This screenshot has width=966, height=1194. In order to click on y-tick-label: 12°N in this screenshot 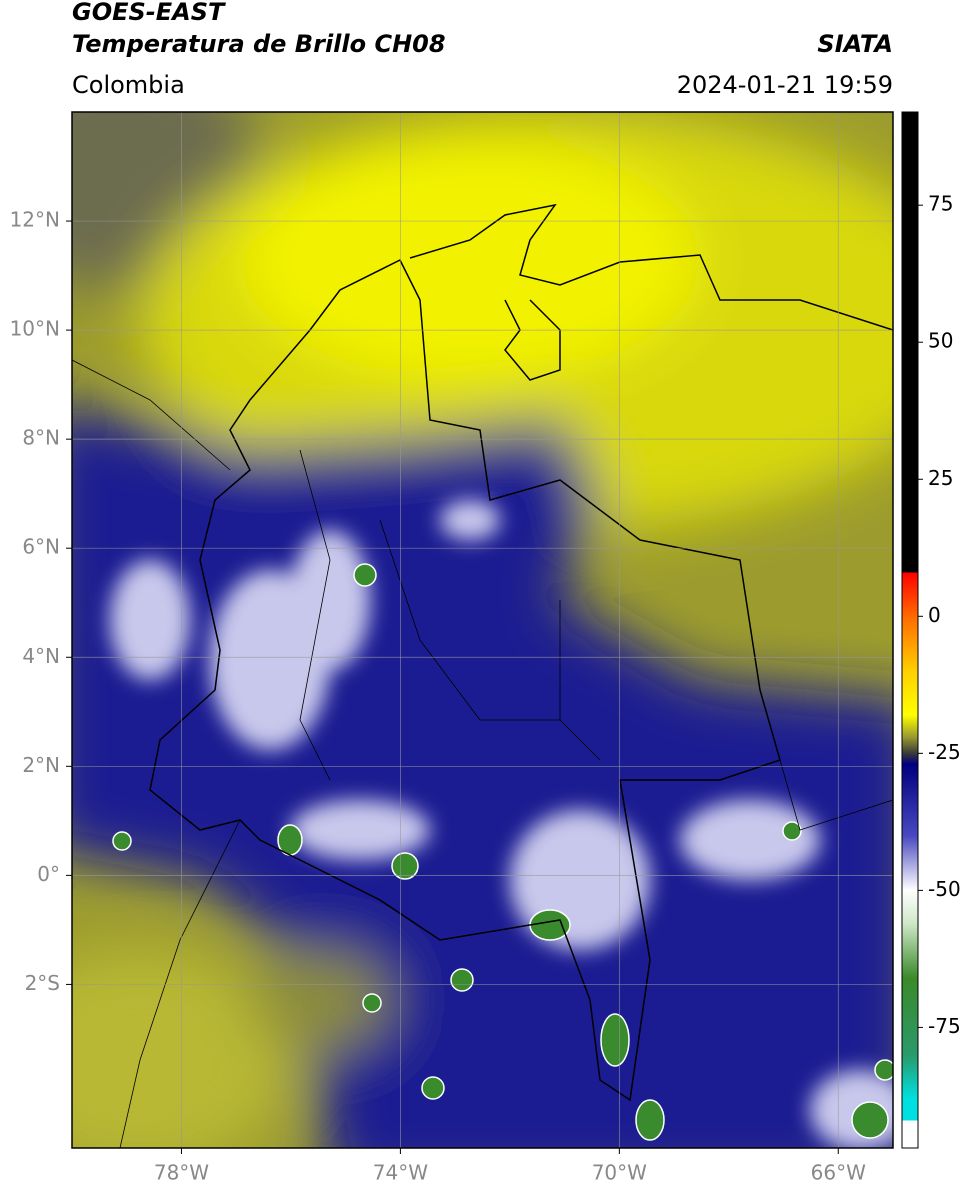, I will do `click(35, 220)`.